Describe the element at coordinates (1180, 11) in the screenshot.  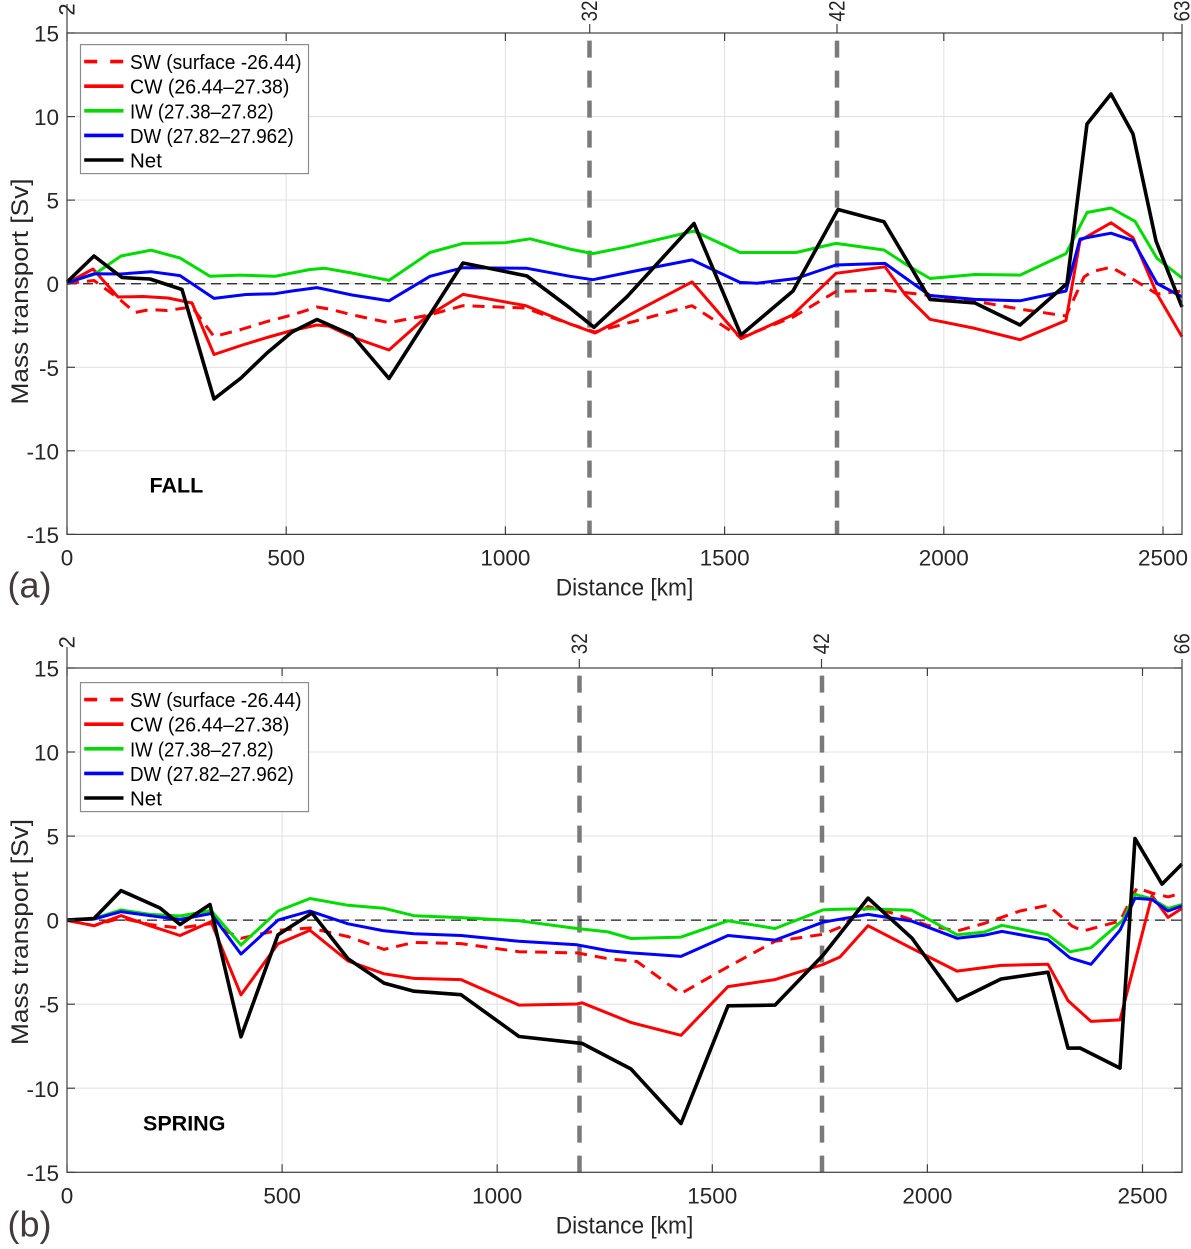
I see `svg-text: 63` at that location.